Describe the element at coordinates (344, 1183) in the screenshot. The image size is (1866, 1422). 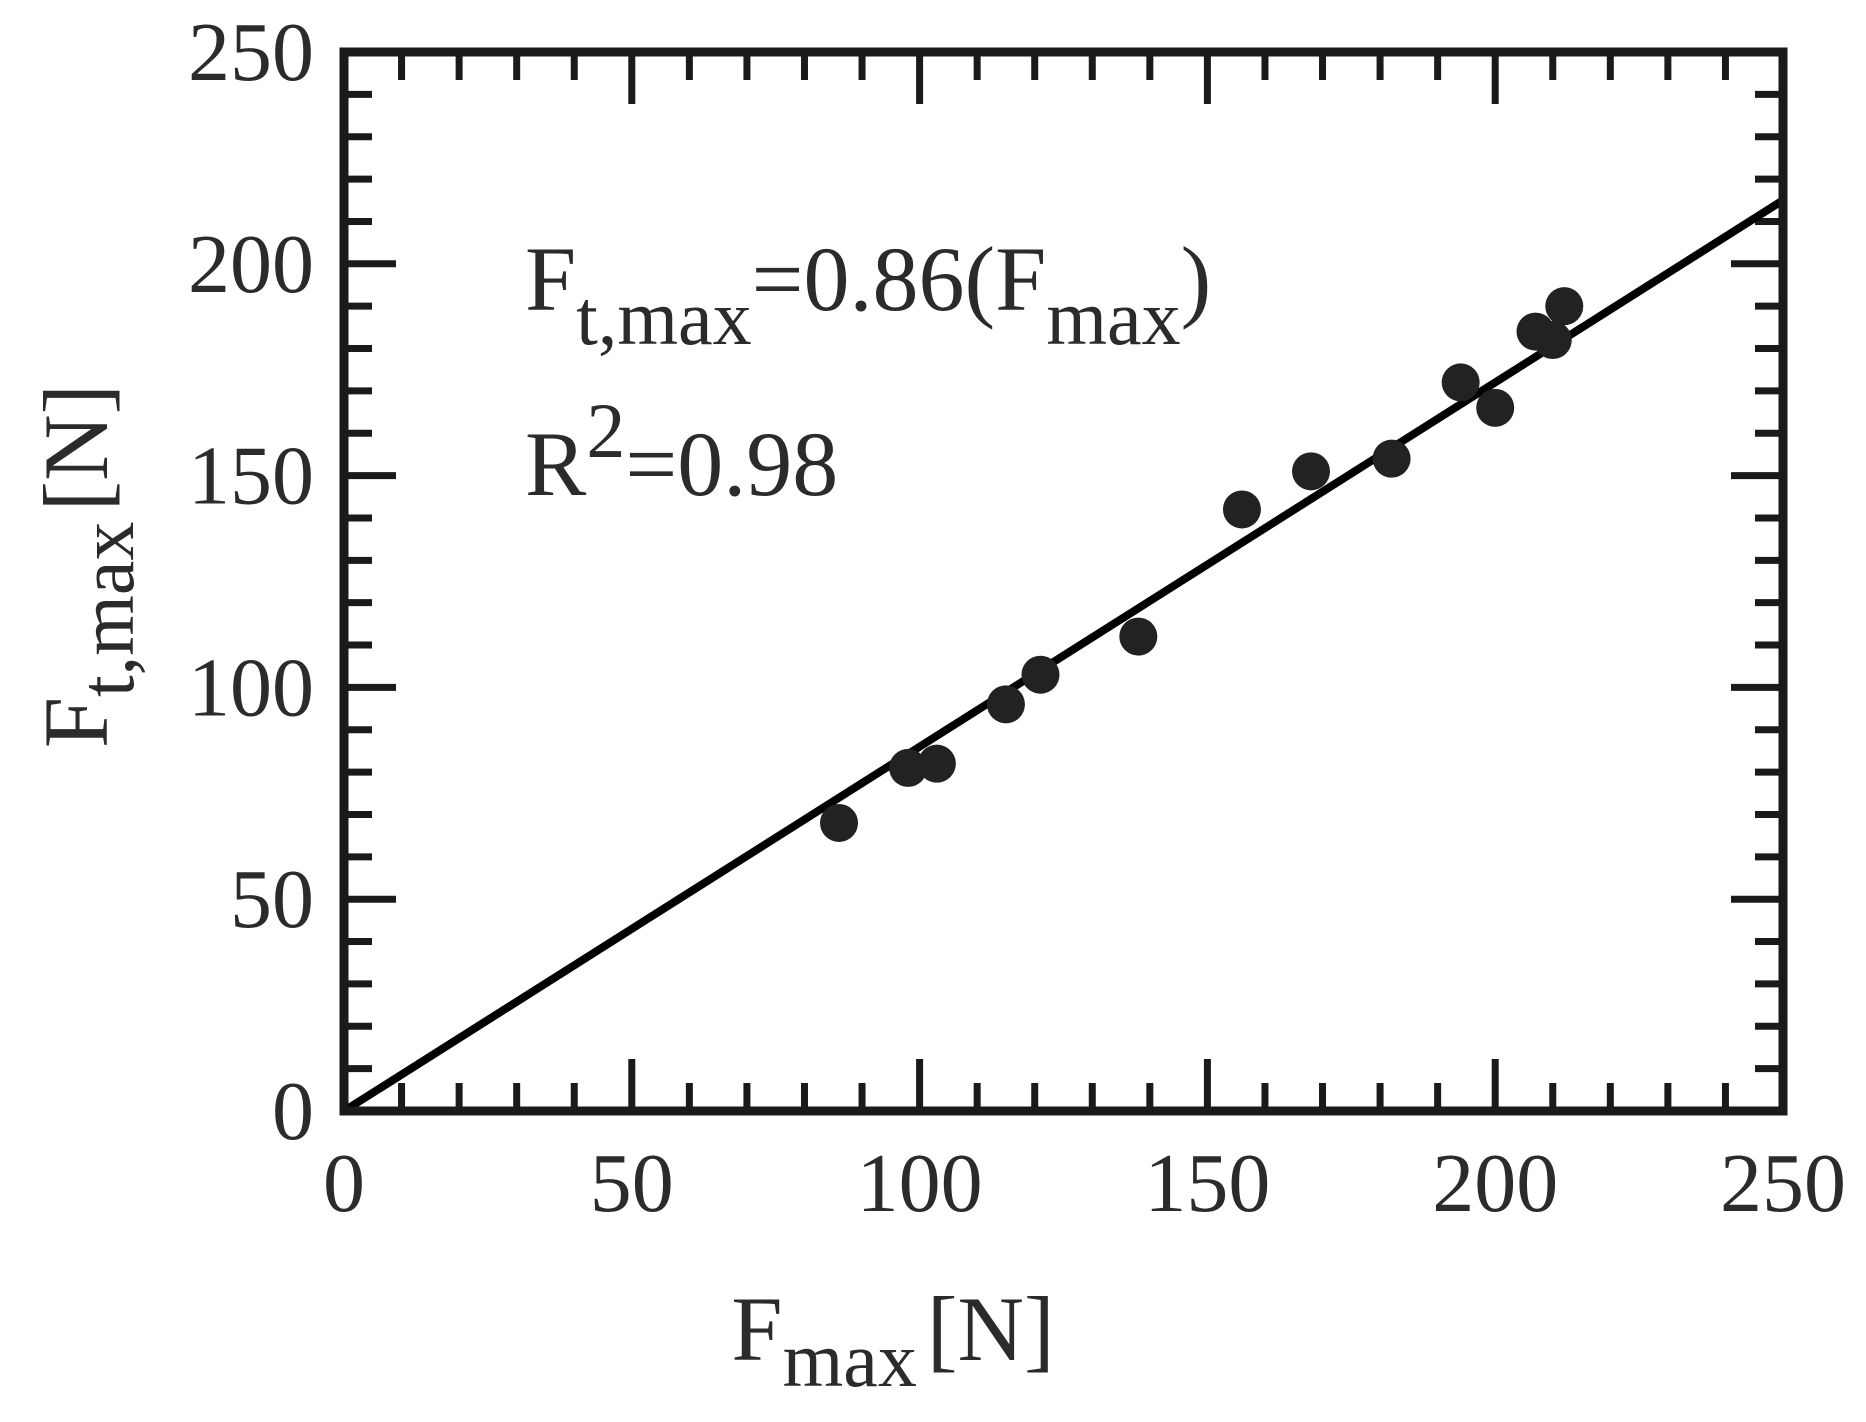
I see `x-tick-label: 0` at that location.